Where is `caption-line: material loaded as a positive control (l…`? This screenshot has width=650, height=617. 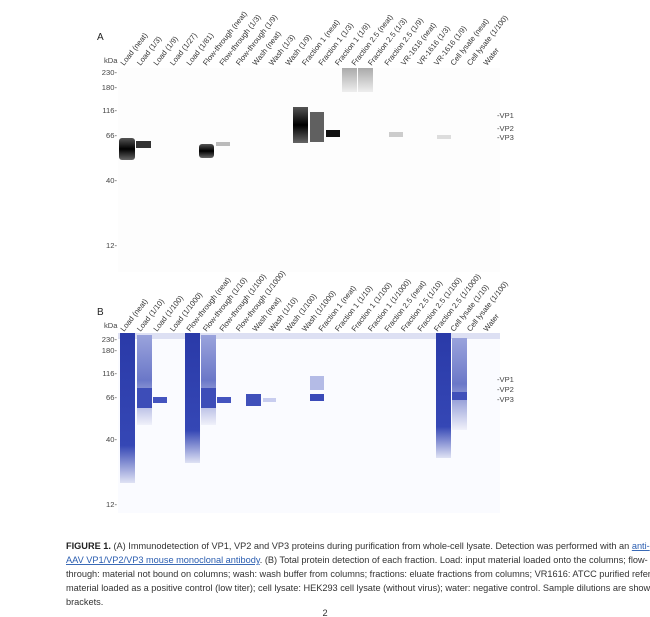
caption-line: material loaded as a positive control (l… is located at coordinates (358, 588).